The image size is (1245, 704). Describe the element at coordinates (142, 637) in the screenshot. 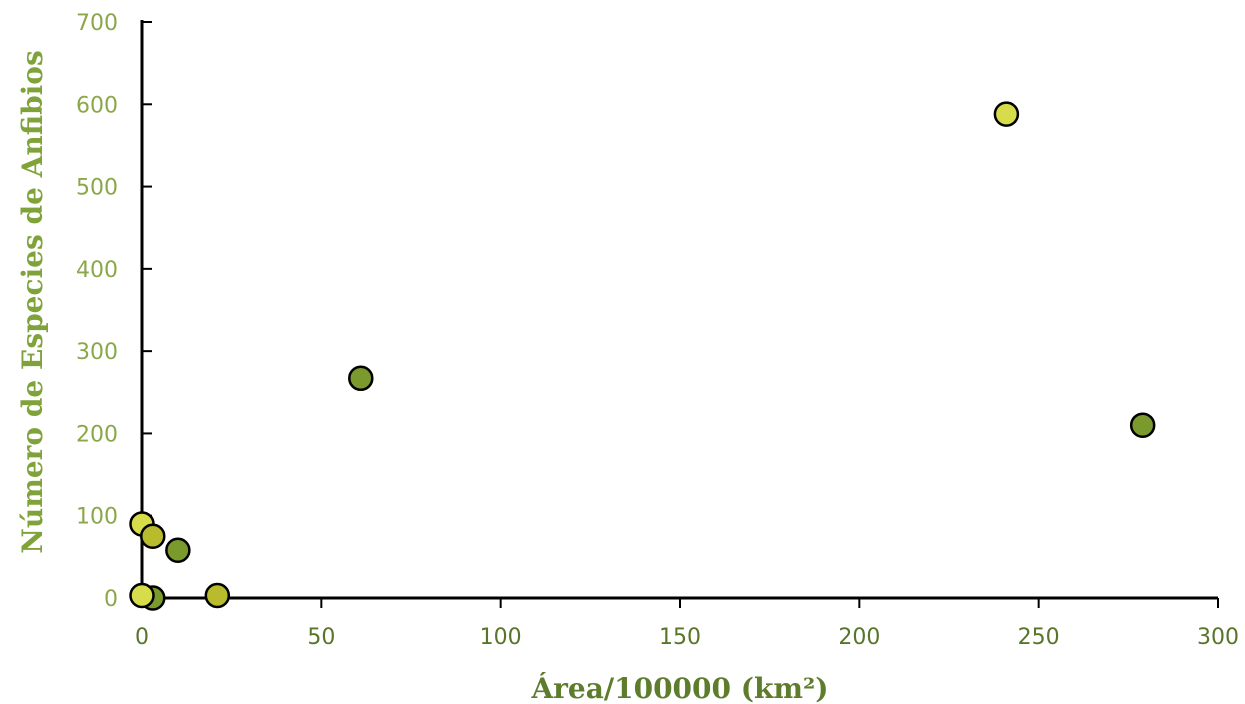

I see `x-tick-label: 0` at that location.